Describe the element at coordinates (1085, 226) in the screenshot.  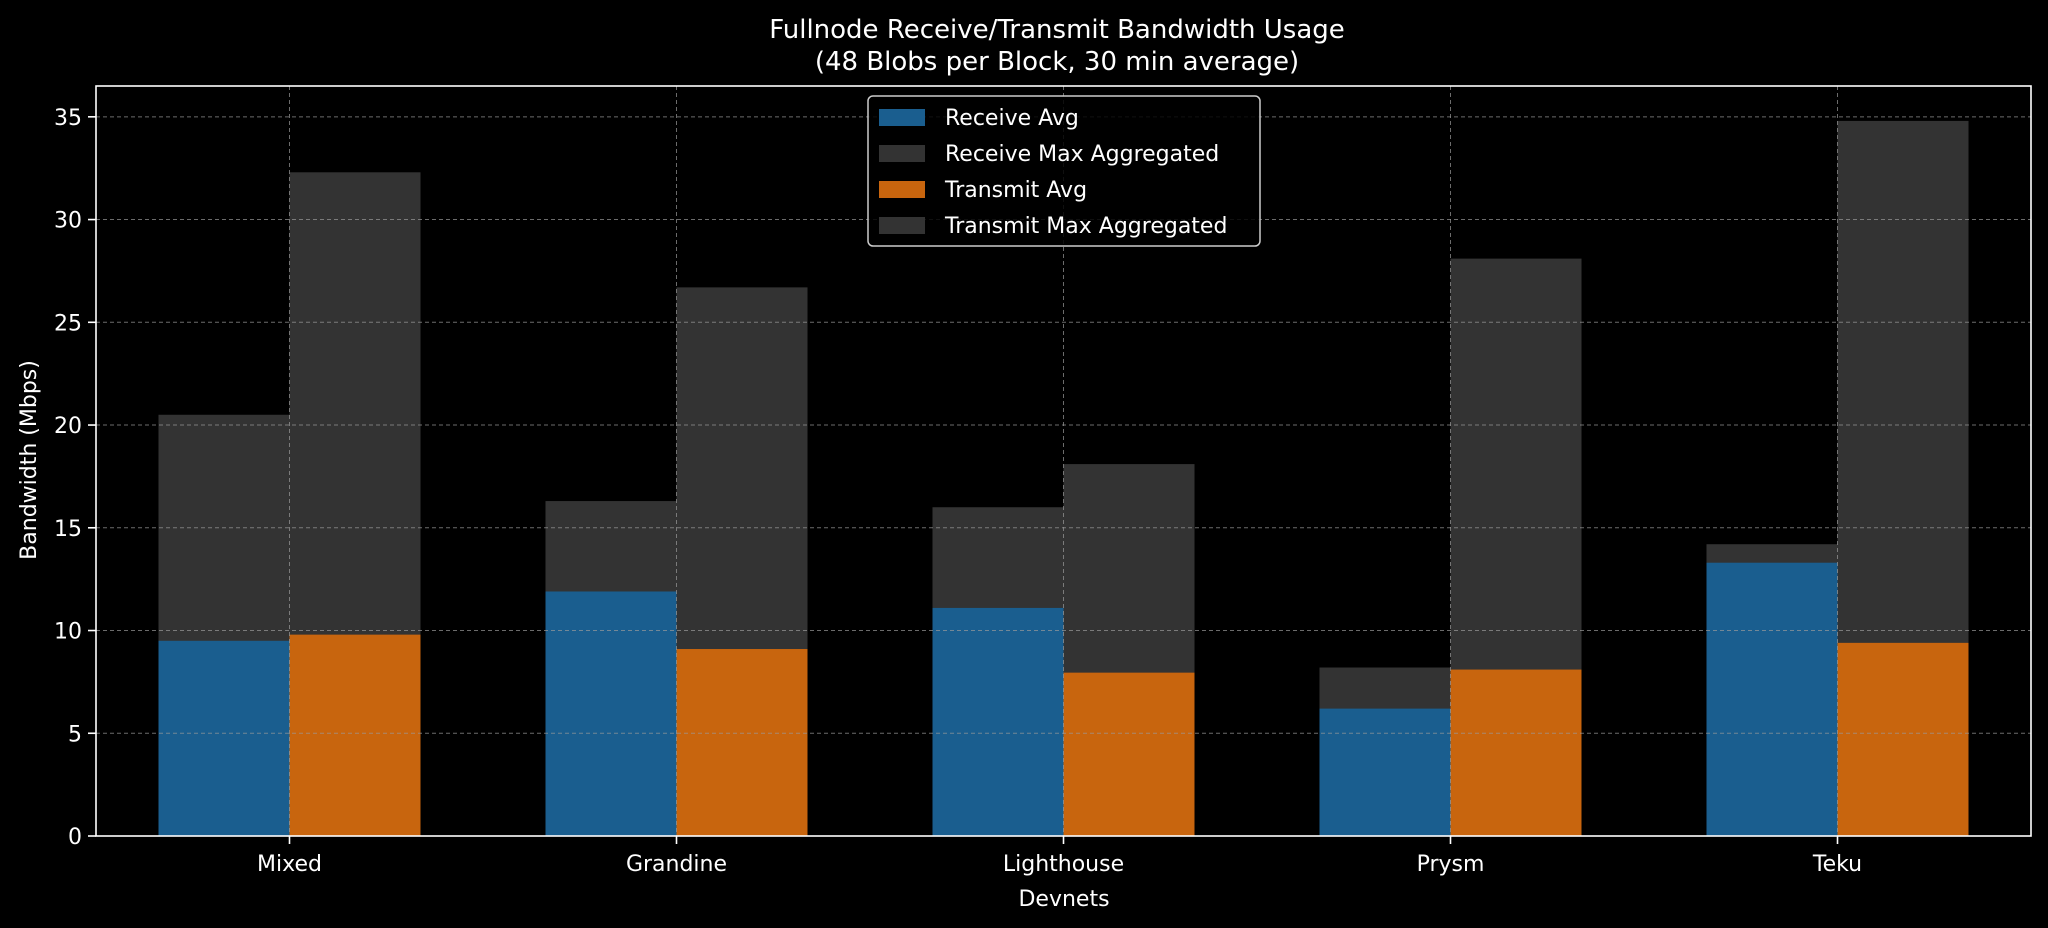
I see `legend-label: Transmit Max Aggregated` at that location.